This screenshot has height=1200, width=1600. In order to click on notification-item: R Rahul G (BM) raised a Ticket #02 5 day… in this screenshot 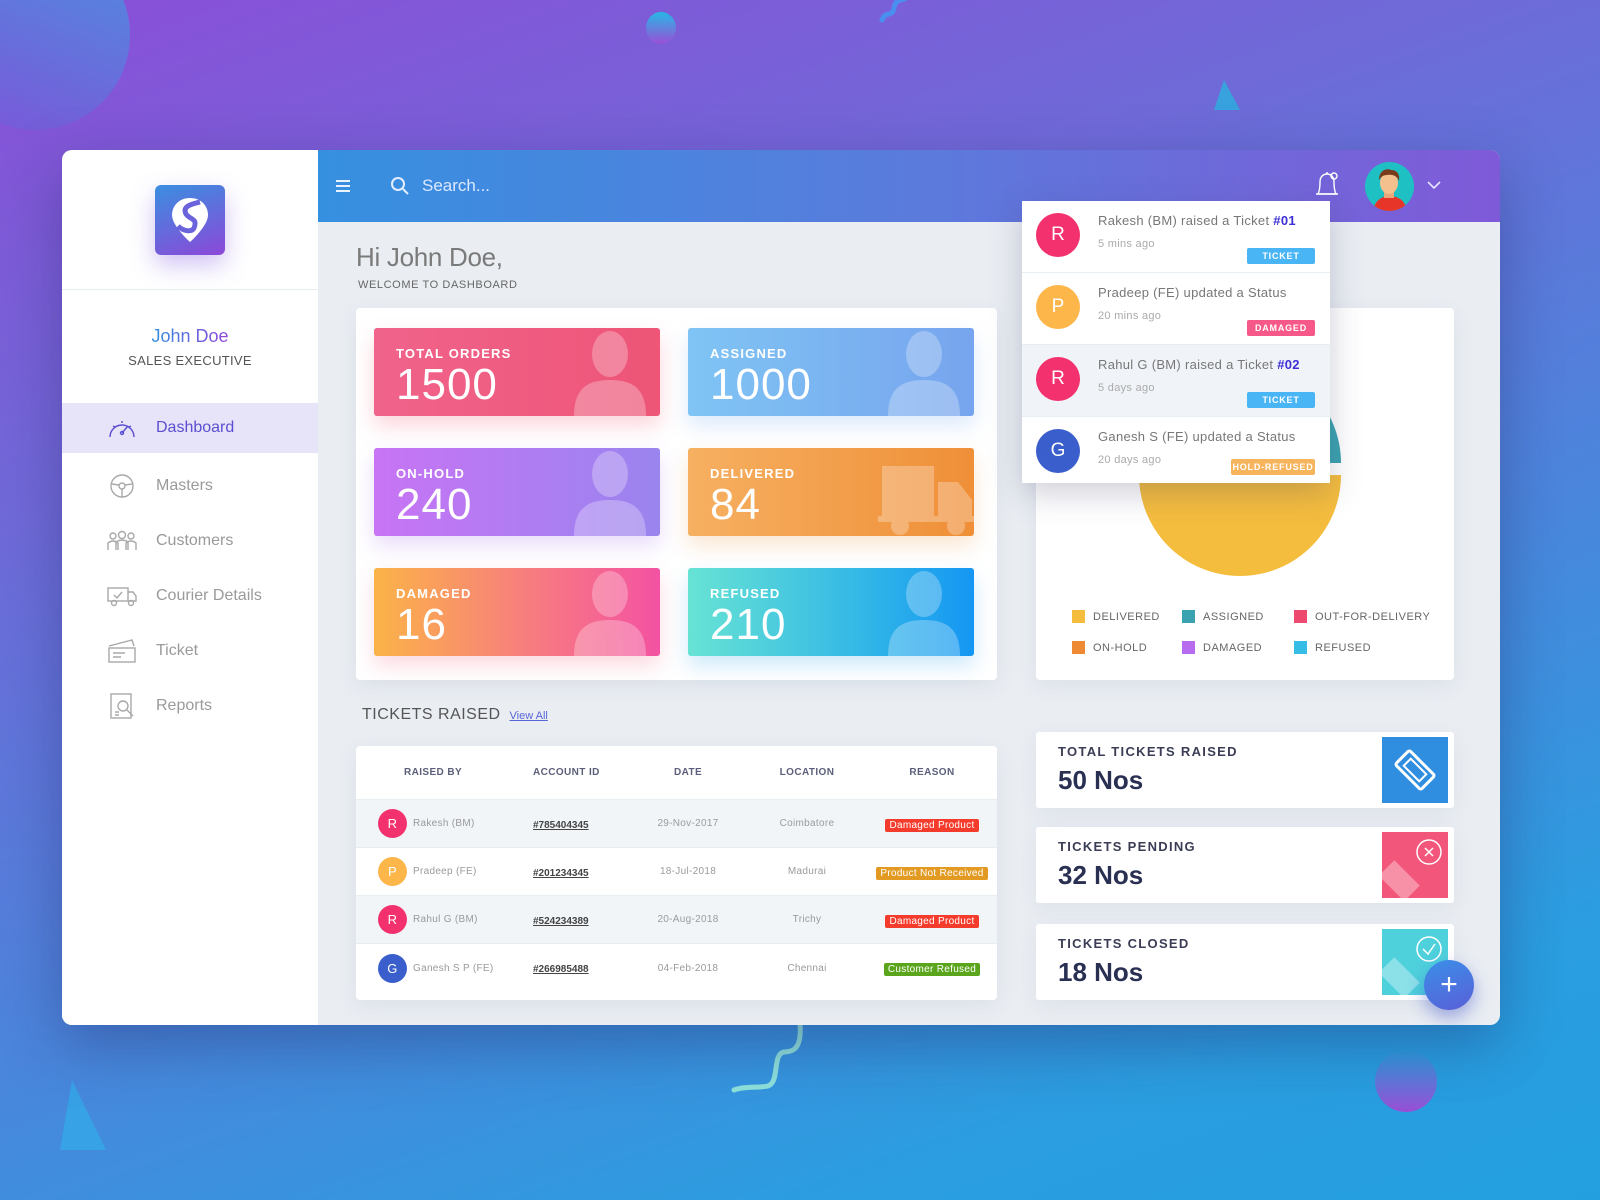, I will do `click(1176, 381)`.